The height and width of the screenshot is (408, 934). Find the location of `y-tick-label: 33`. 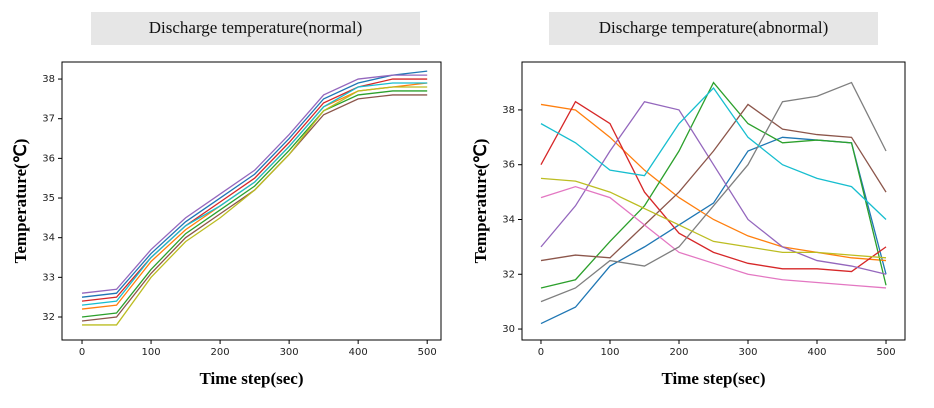

y-tick-label: 33 is located at coordinates (48, 277).